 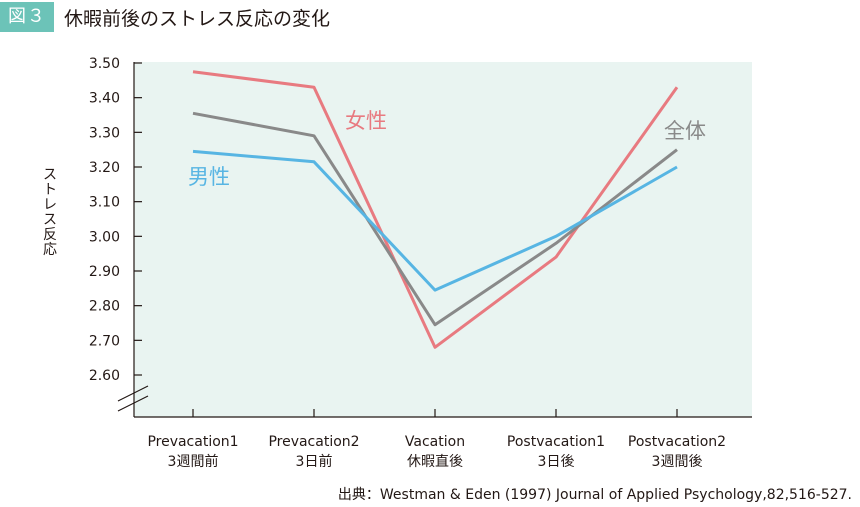 I want to click on y-tick-label: 3.30, so click(x=104, y=133).